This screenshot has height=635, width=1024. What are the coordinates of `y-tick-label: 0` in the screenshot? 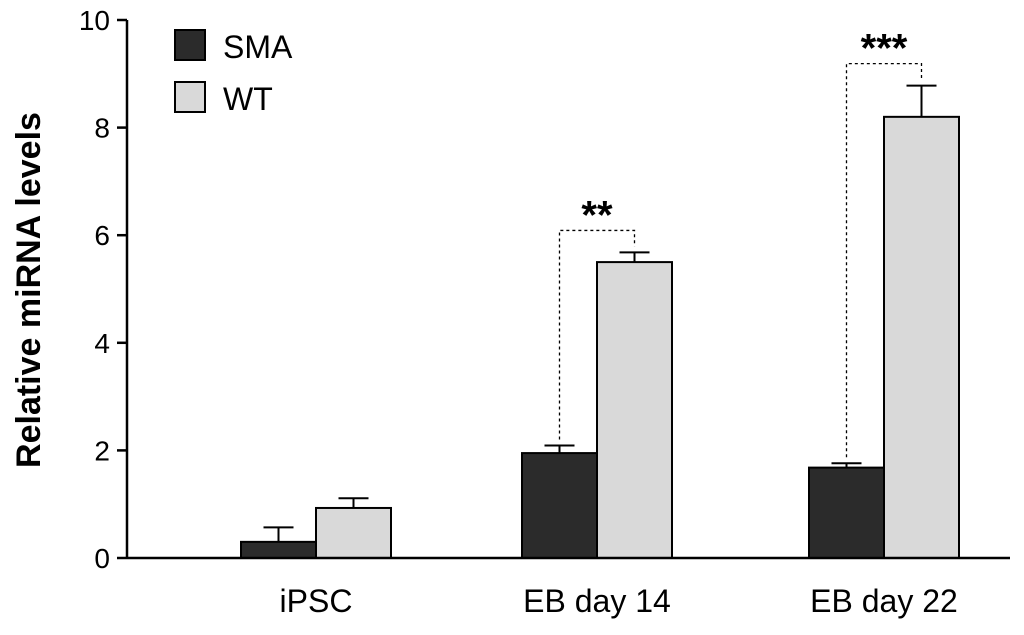 It's located at (102, 558).